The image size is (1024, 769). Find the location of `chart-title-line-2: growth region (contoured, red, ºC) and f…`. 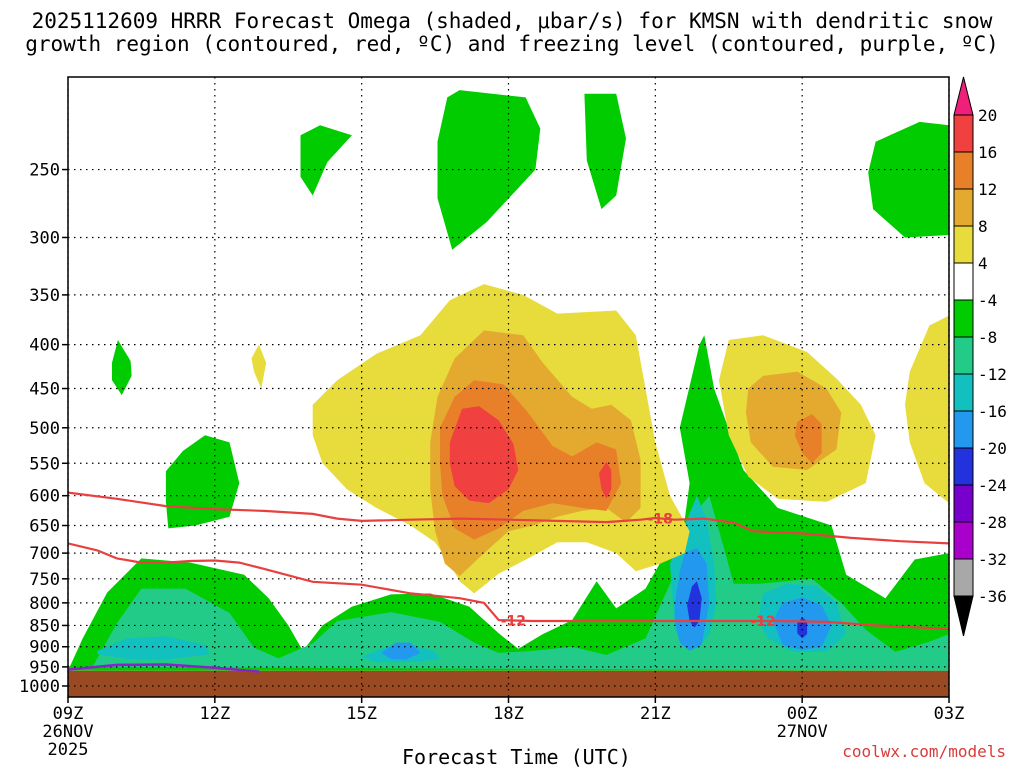

chart-title-line-2: growth region (contoured, red, ºC) and f… is located at coordinates (512, 44).